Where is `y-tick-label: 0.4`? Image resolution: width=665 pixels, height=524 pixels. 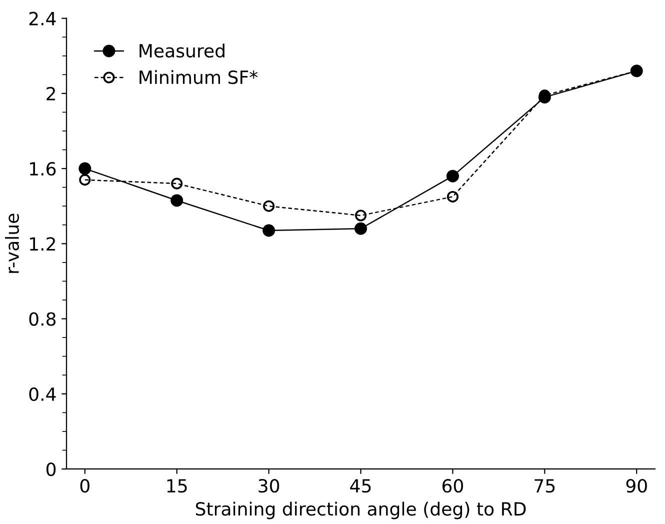
y-tick-label: 0.4 is located at coordinates (42, 394).